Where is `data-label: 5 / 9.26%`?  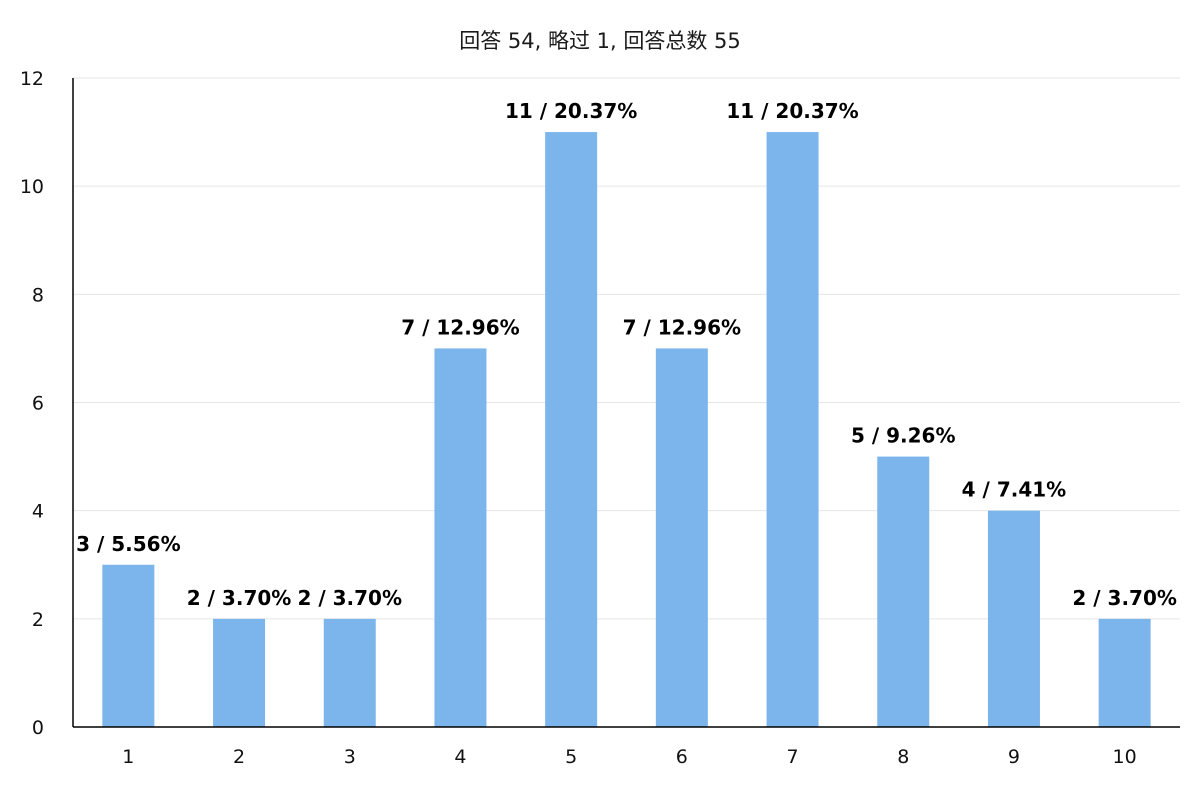
data-label: 5 / 9.26% is located at coordinates (903, 436).